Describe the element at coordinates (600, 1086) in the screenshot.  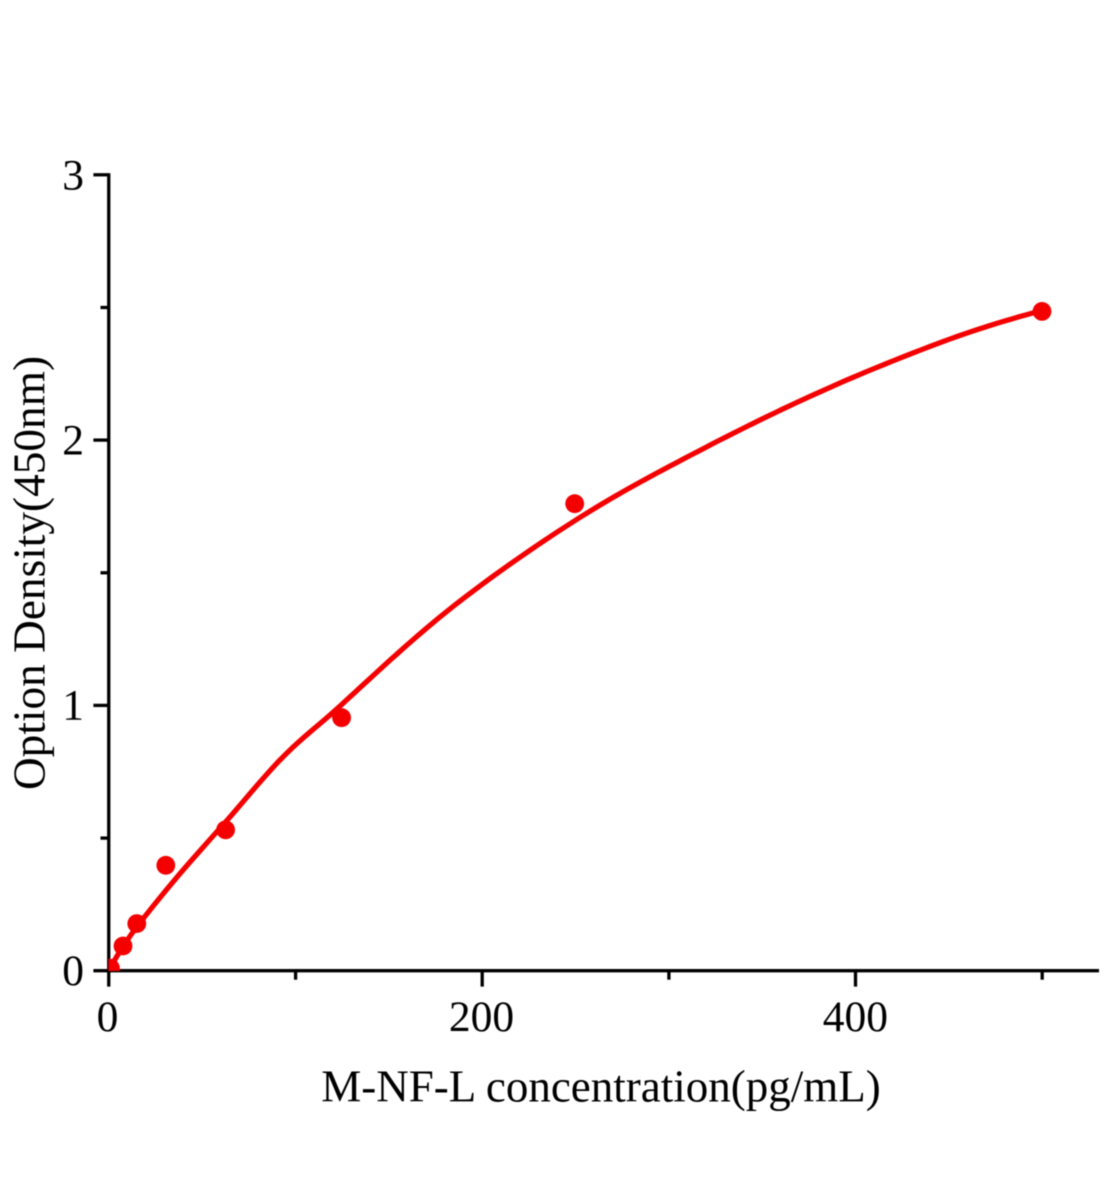
I see `svg-text: M-NF-L concentration(pg/mL)` at that location.